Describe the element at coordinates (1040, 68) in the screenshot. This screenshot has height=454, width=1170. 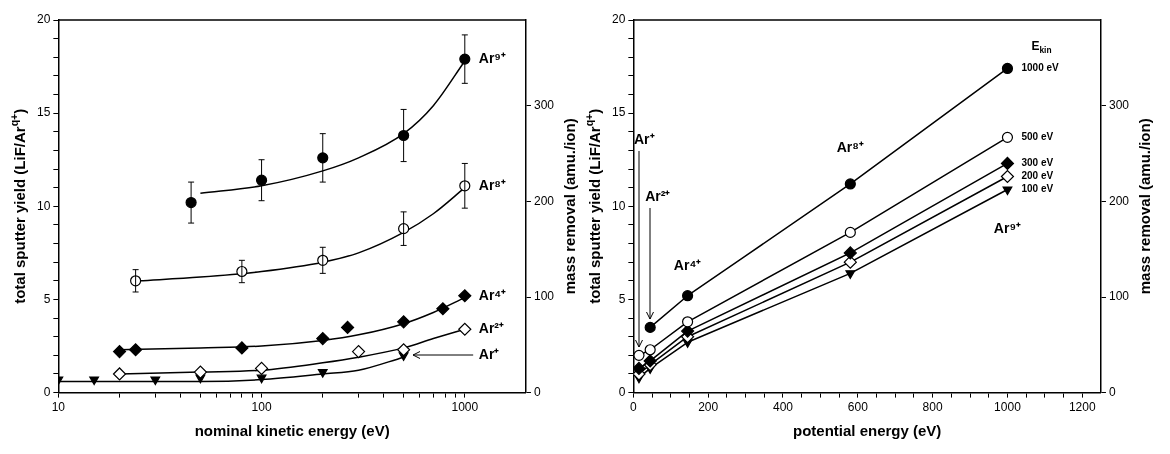
I see `series-label: 1000 eV` at that location.